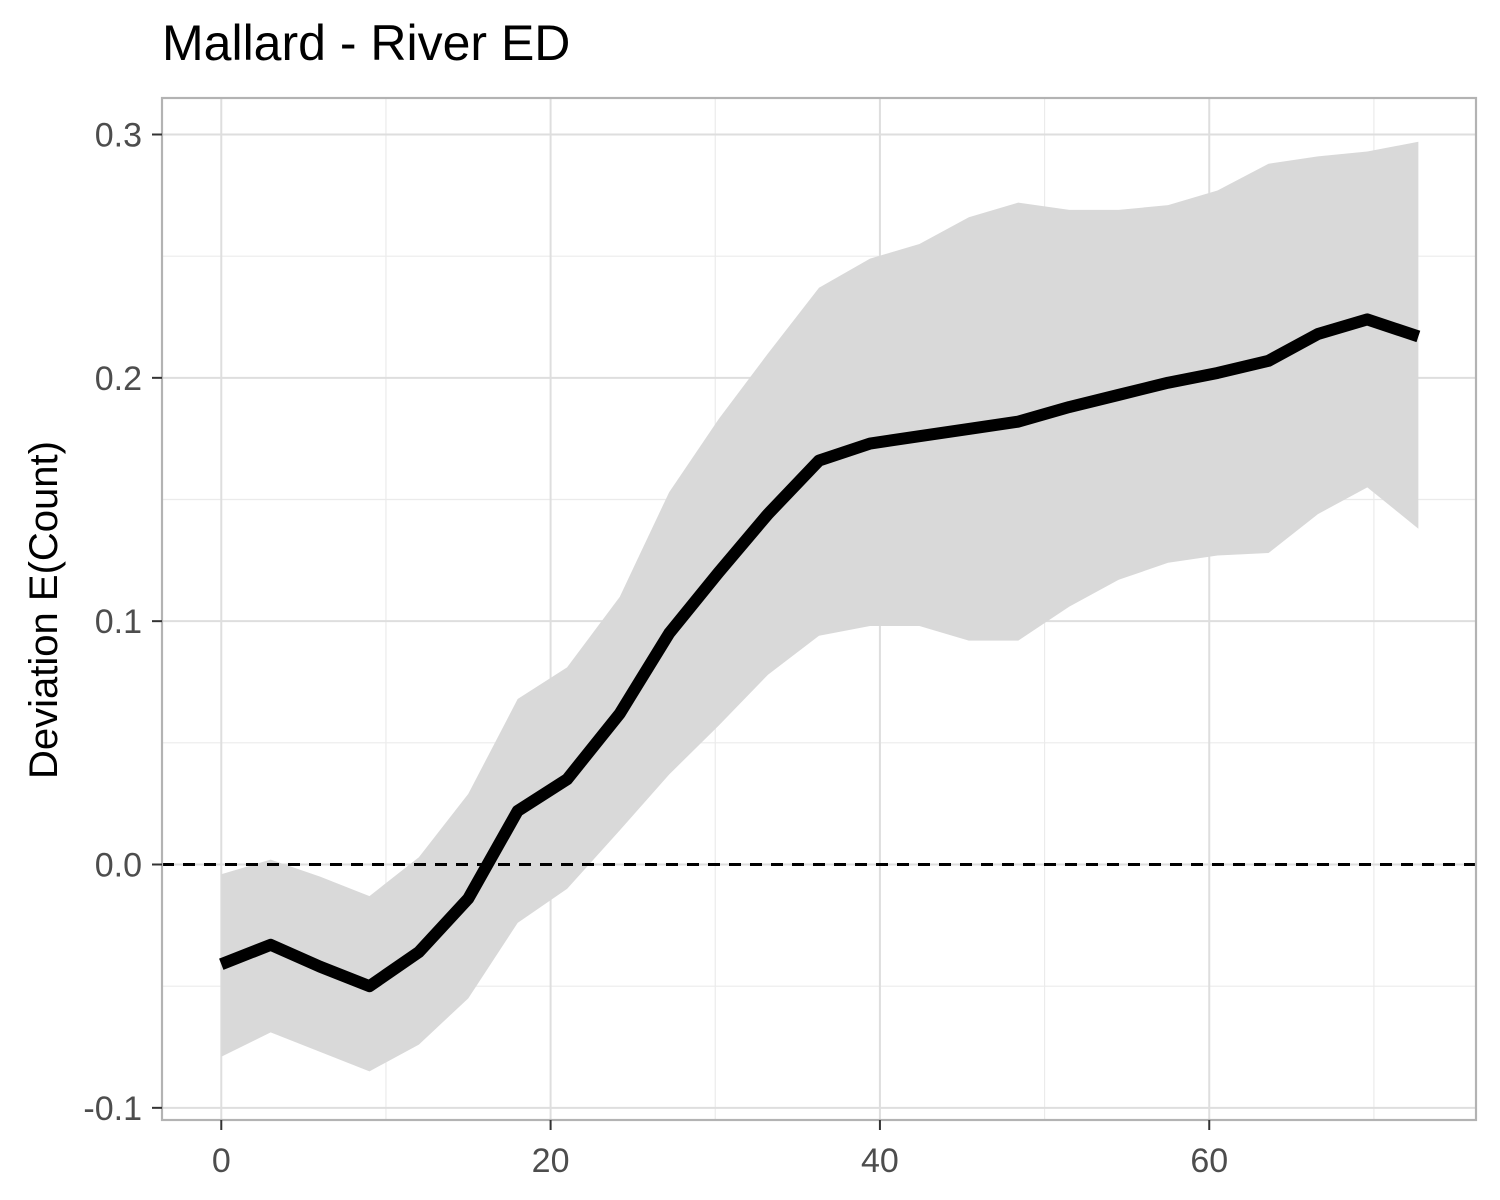  I want to click on x-tick-label: 40, so click(880, 1161).